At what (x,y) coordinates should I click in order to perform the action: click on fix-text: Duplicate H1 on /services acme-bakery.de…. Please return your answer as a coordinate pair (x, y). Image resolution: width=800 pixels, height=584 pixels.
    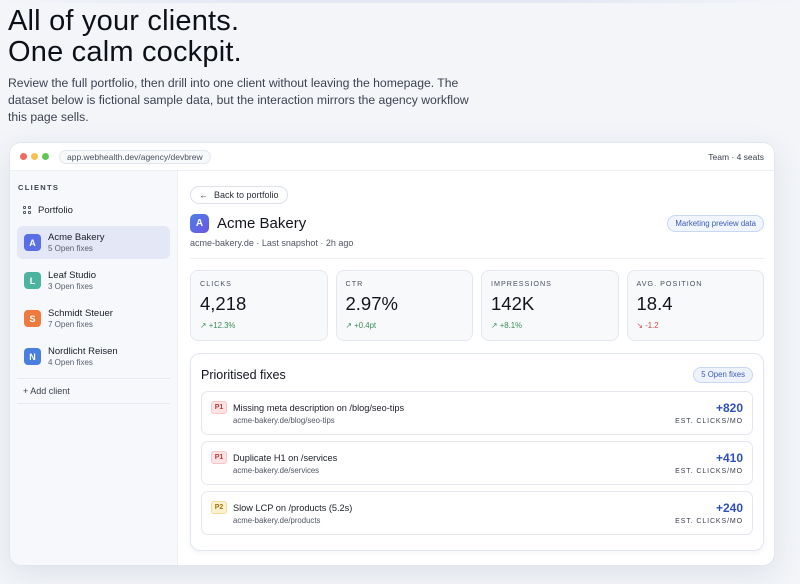
    Looking at the image, I should click on (454, 463).